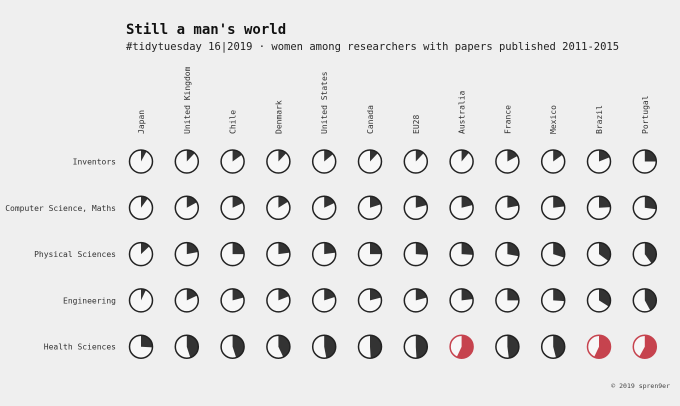  I want to click on pie-inventors-united-states, so click(324, 161).